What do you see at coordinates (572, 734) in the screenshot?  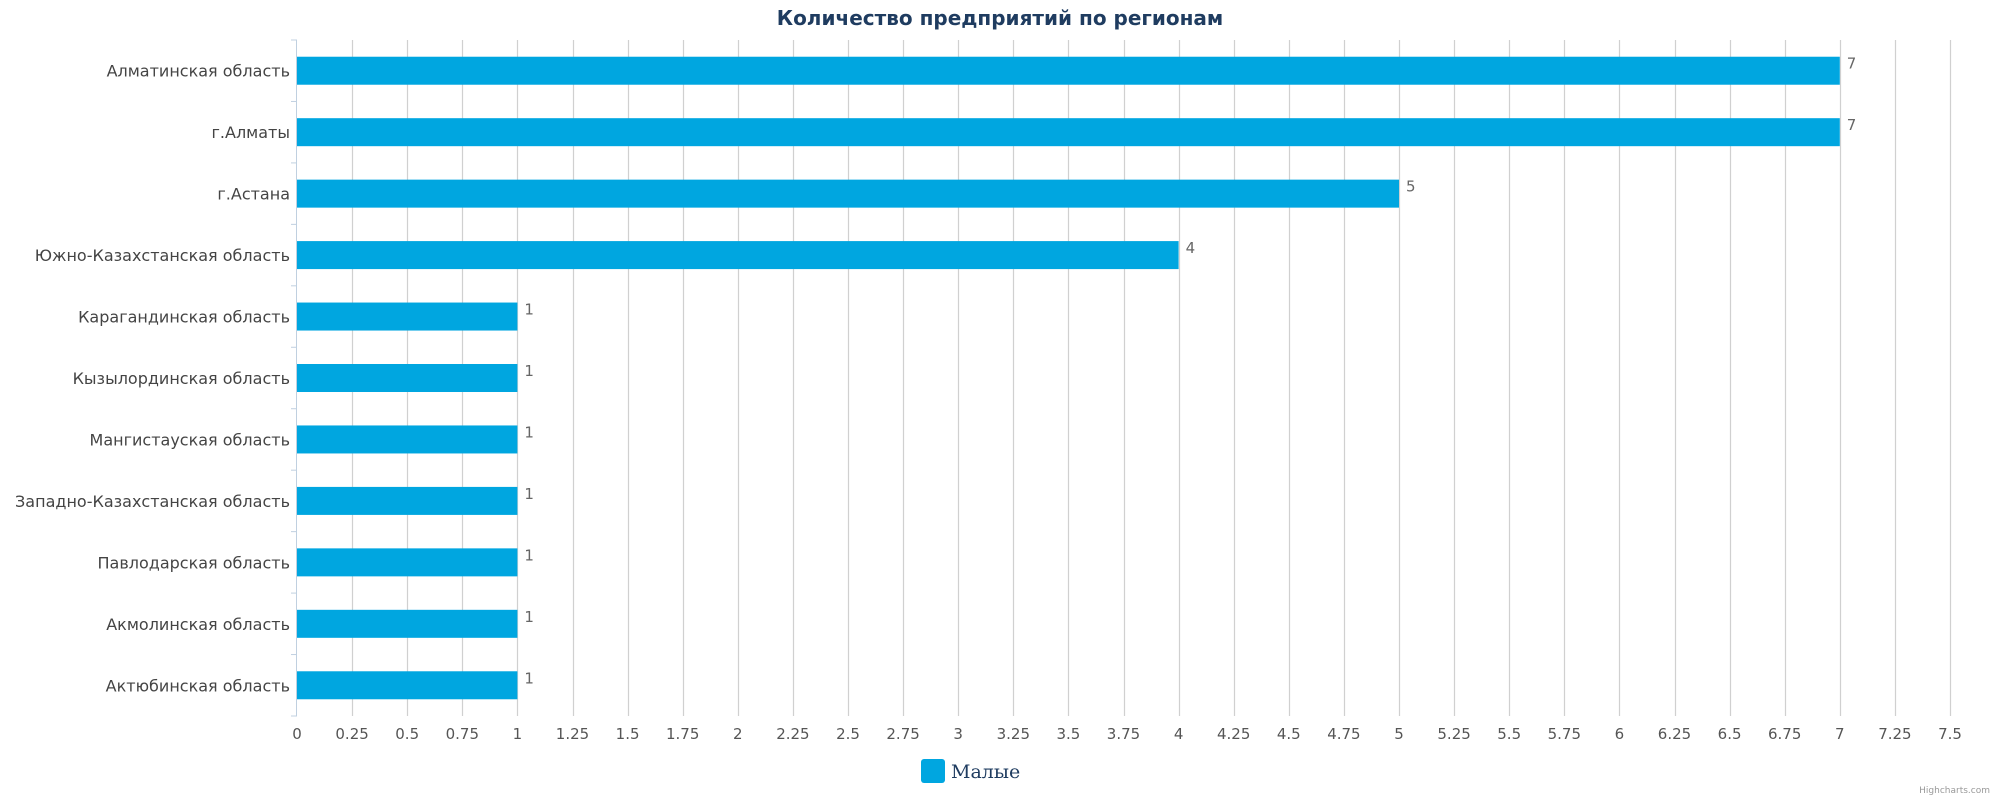 I see `x-tick-label: 1.25` at bounding box center [572, 734].